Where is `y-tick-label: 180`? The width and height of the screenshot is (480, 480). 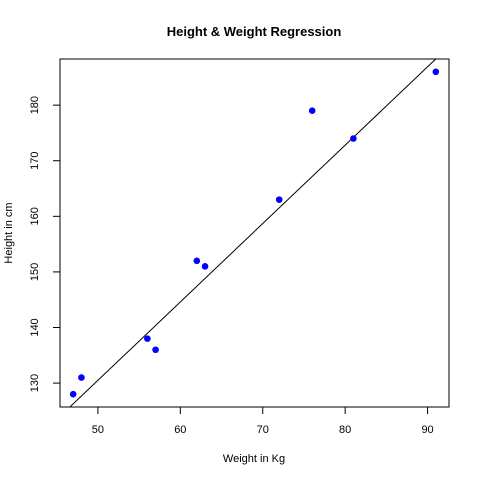
y-tick-label: 180 is located at coordinates (35, 105).